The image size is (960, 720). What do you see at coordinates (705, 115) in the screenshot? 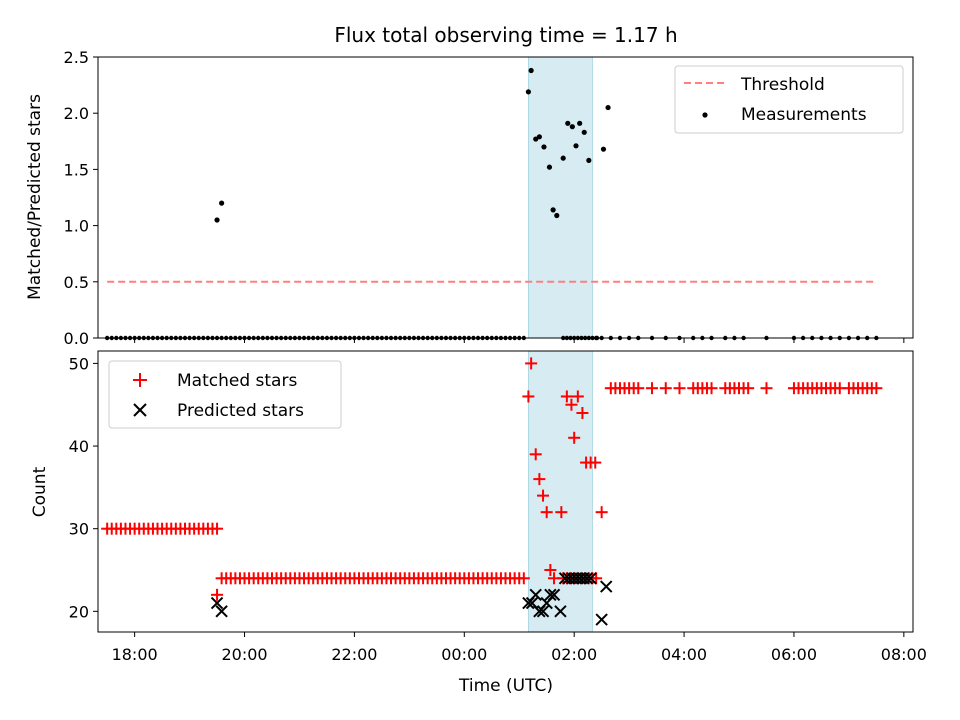
I see `legend-measurements-swatch` at bounding box center [705, 115].